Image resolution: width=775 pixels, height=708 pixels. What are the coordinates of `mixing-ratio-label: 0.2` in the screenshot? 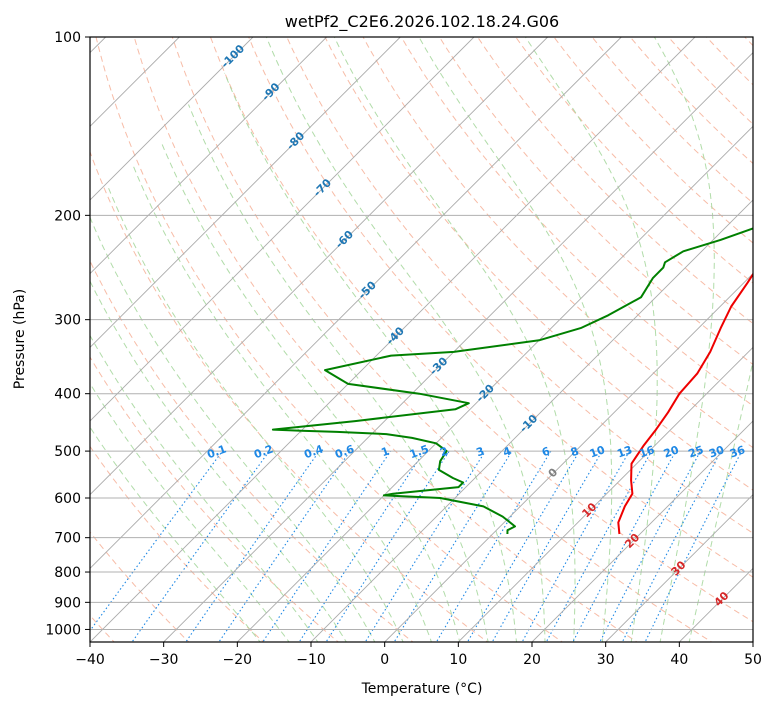 It's located at (263, 451).